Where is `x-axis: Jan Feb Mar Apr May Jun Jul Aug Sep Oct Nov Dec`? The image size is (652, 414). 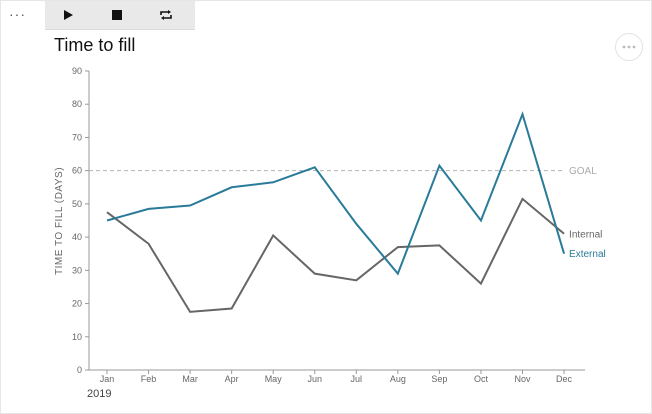
x-axis: Jan Feb Mar Apr May Jun Jul Aug Sep Oct Nov Dec is located at coordinates (337, 376).